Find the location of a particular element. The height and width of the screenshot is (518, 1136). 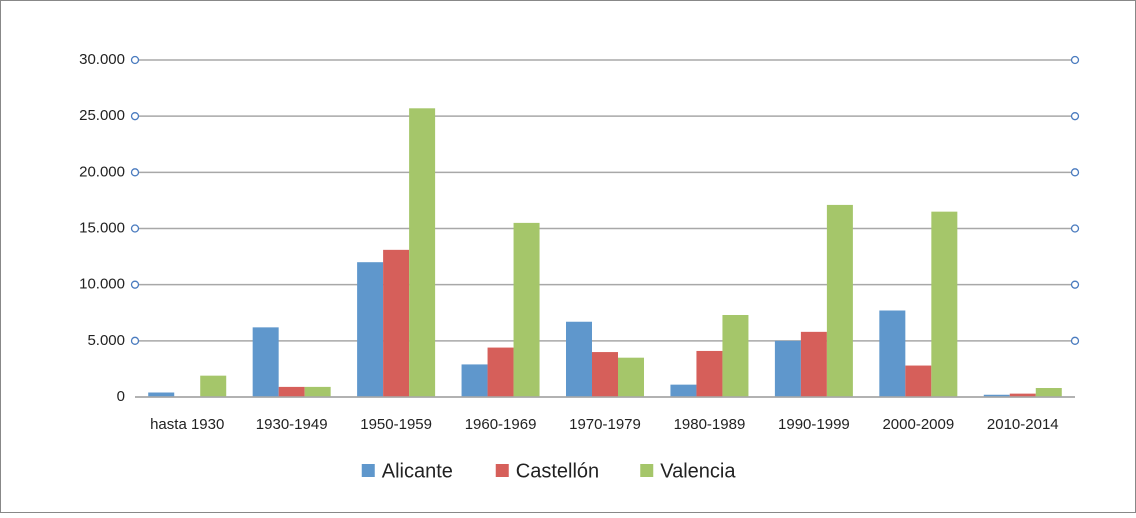

x-tick-label: 1980-1989 is located at coordinates (710, 424).